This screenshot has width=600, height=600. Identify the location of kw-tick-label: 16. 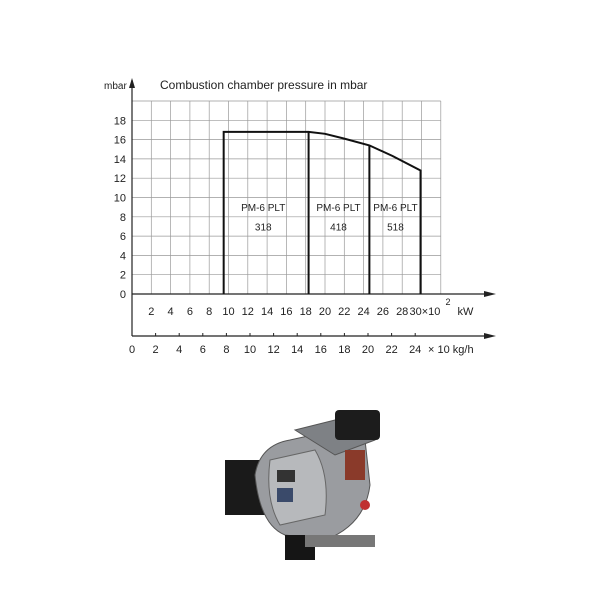
(286, 312).